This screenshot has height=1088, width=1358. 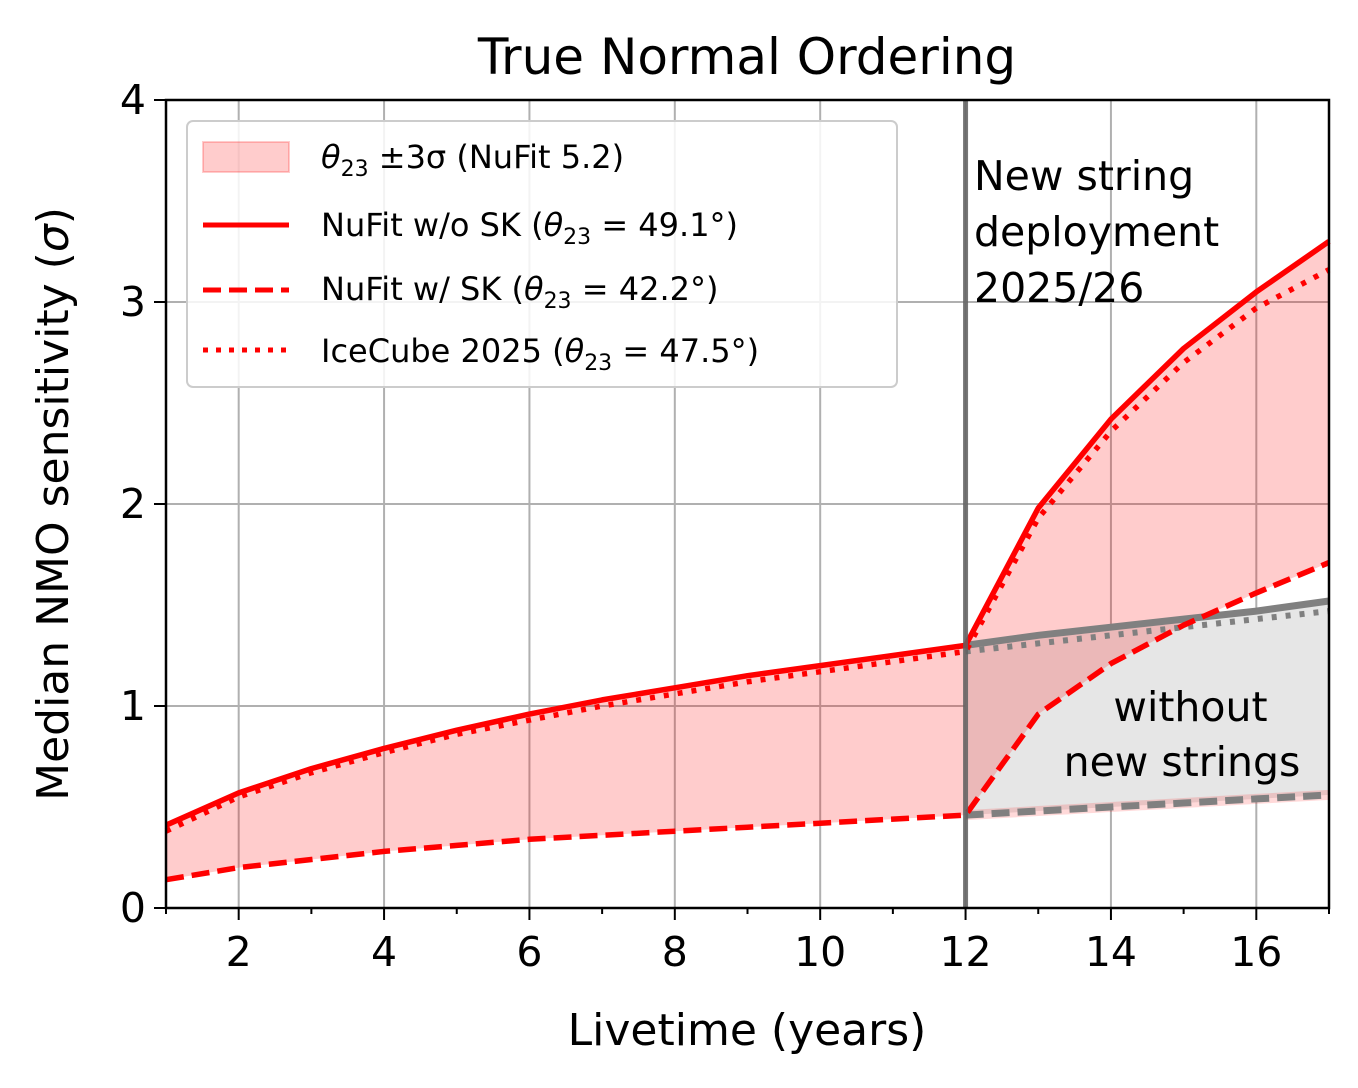 What do you see at coordinates (566, 762) in the screenshot?
I see `theta23-band-before` at bounding box center [566, 762].